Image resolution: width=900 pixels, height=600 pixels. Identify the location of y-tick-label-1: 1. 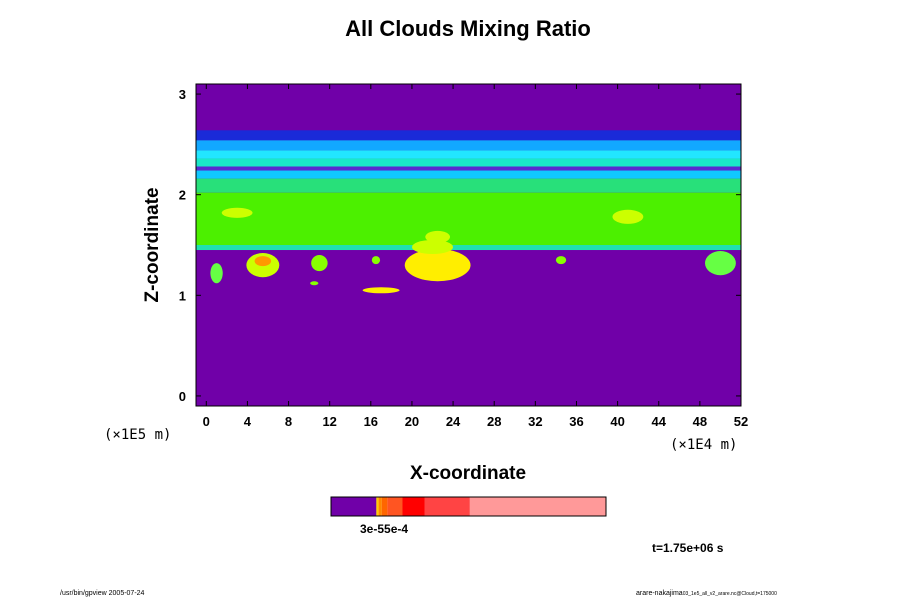
(182, 295).